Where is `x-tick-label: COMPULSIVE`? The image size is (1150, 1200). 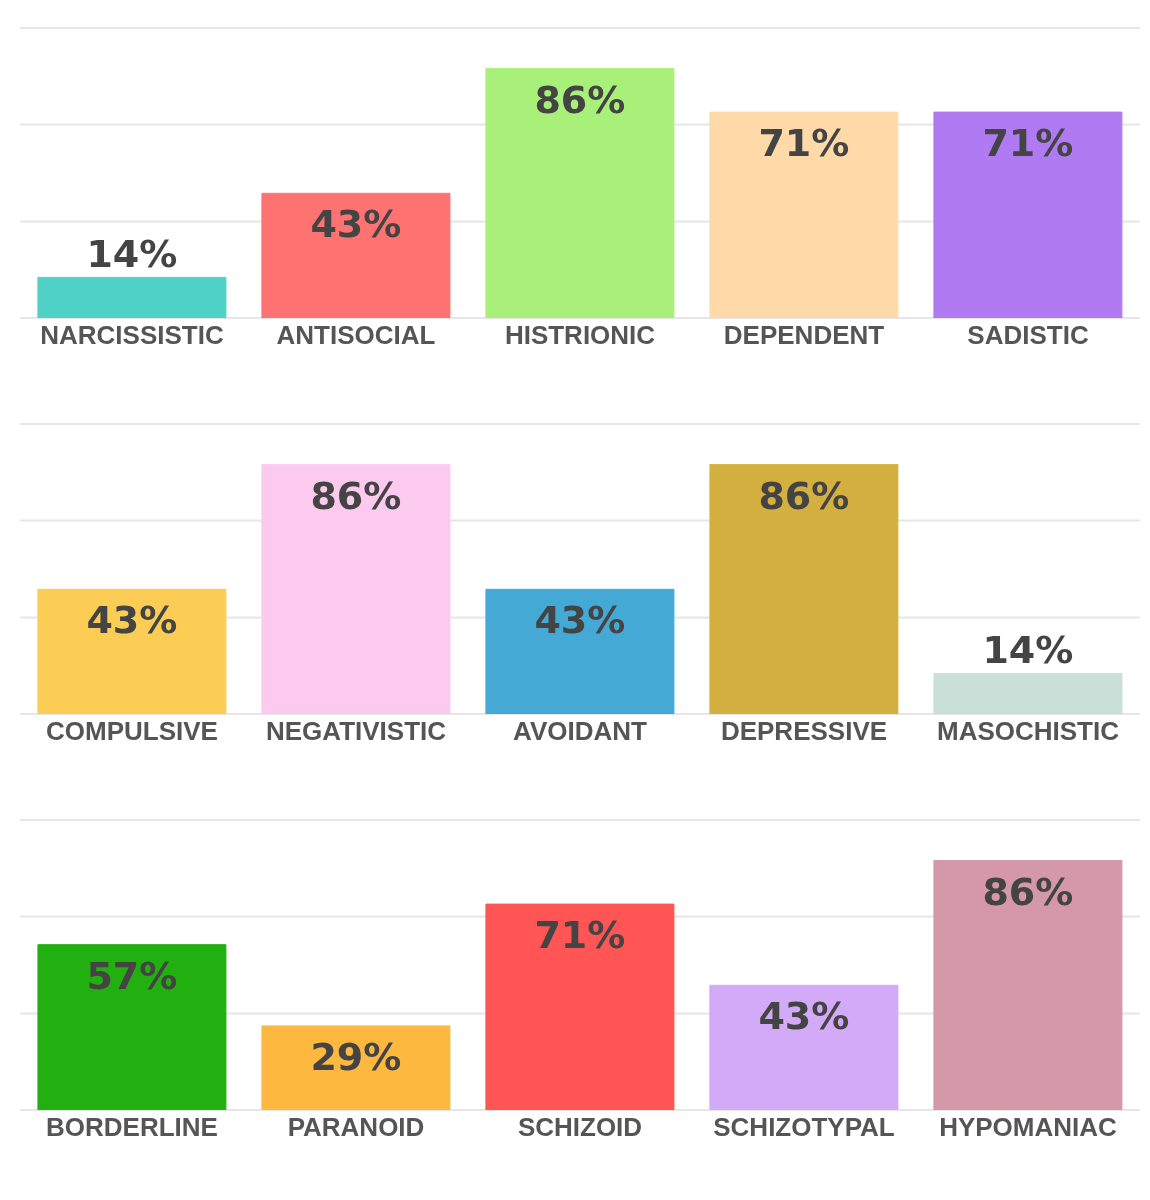
x-tick-label: COMPULSIVE is located at coordinates (132, 731).